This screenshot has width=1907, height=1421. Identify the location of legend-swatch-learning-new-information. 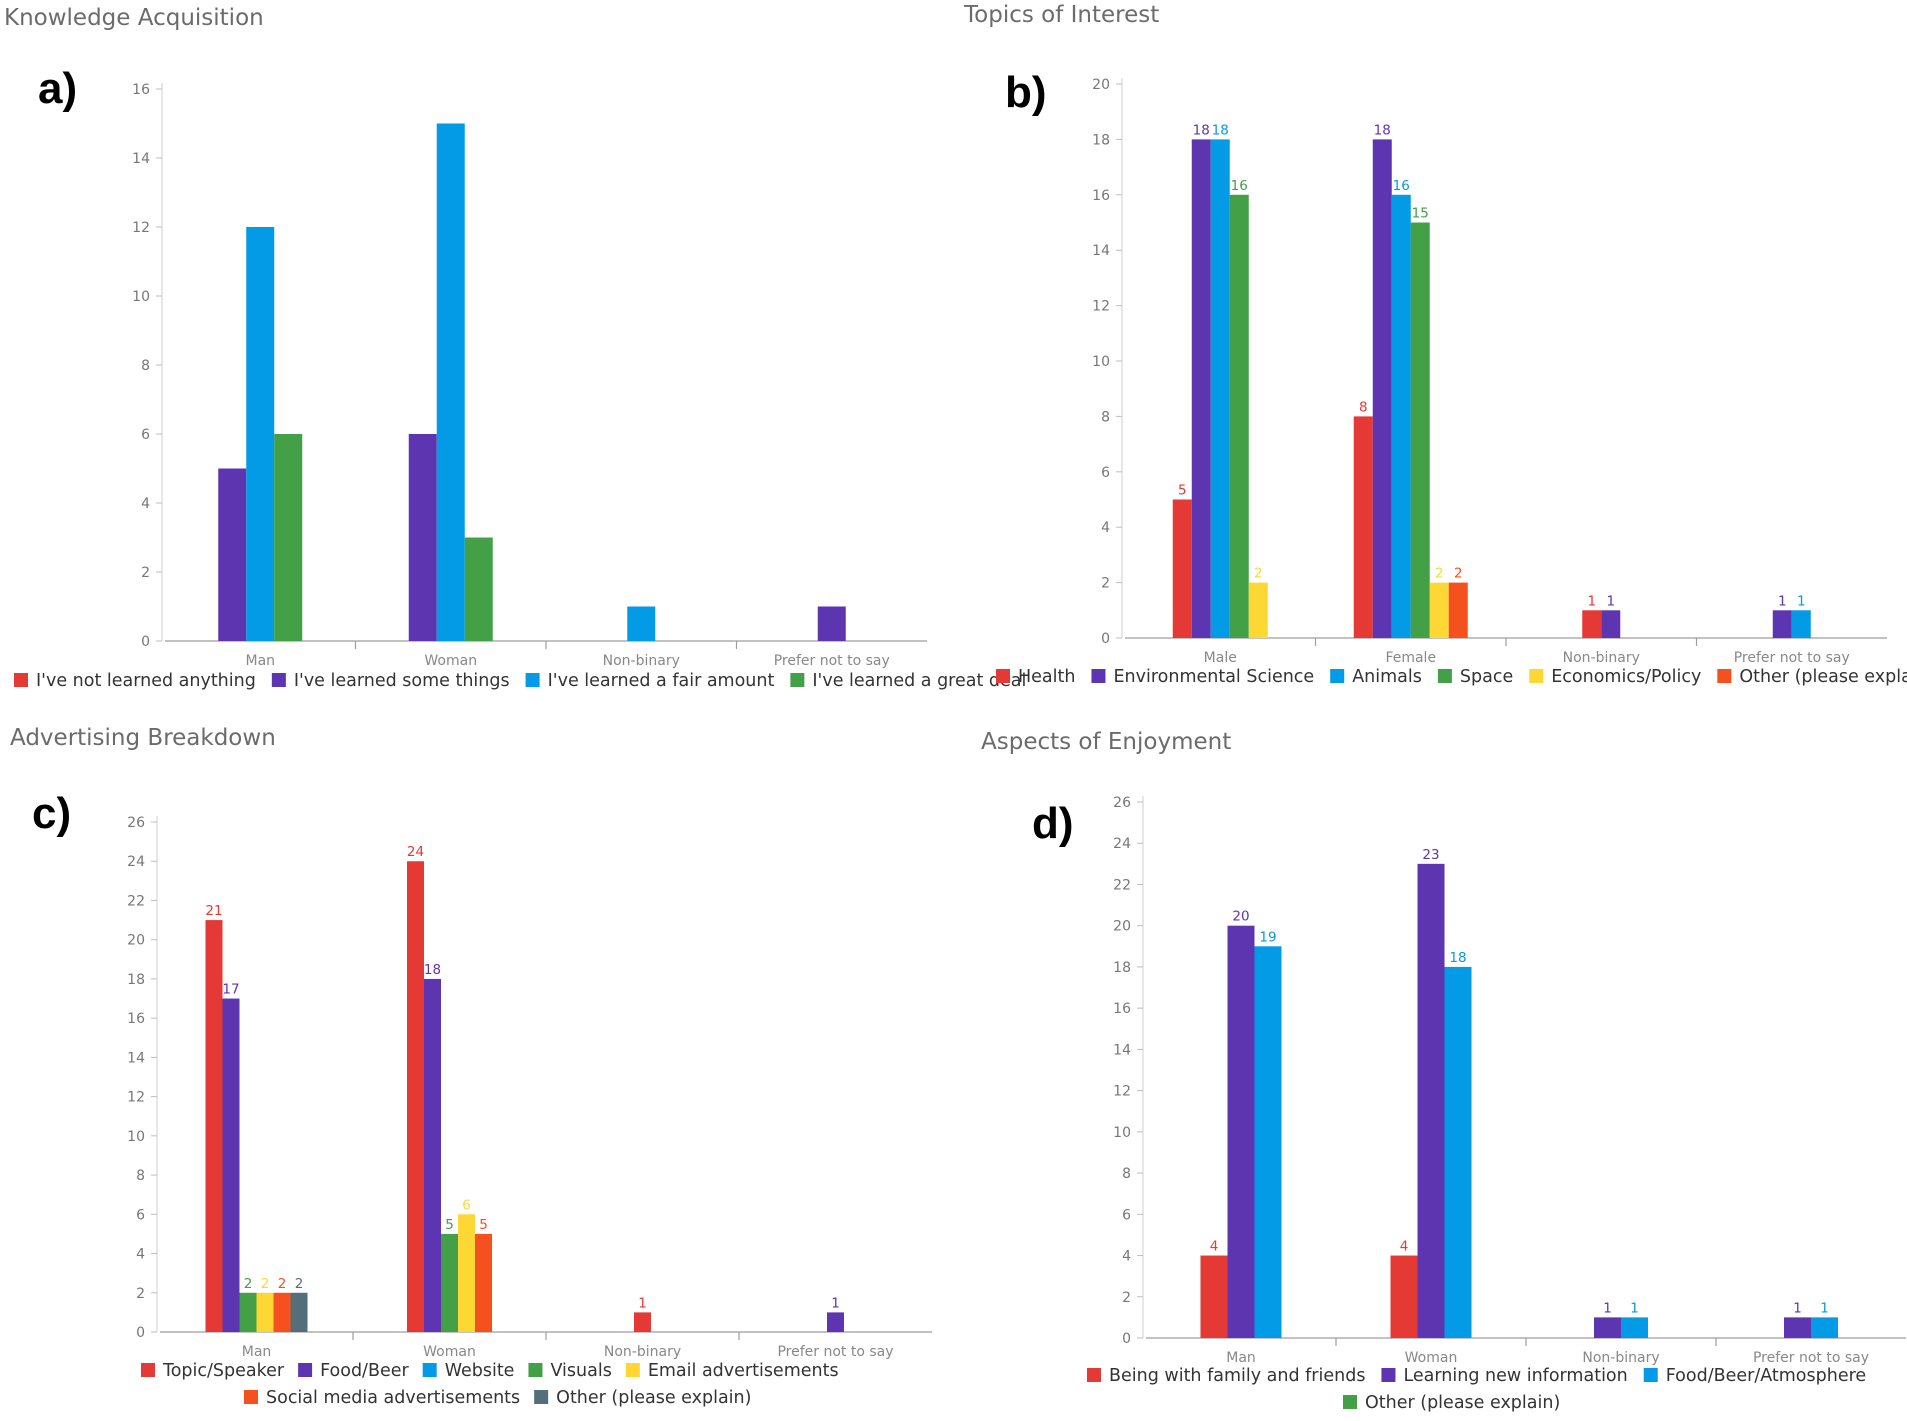
(1388, 1375).